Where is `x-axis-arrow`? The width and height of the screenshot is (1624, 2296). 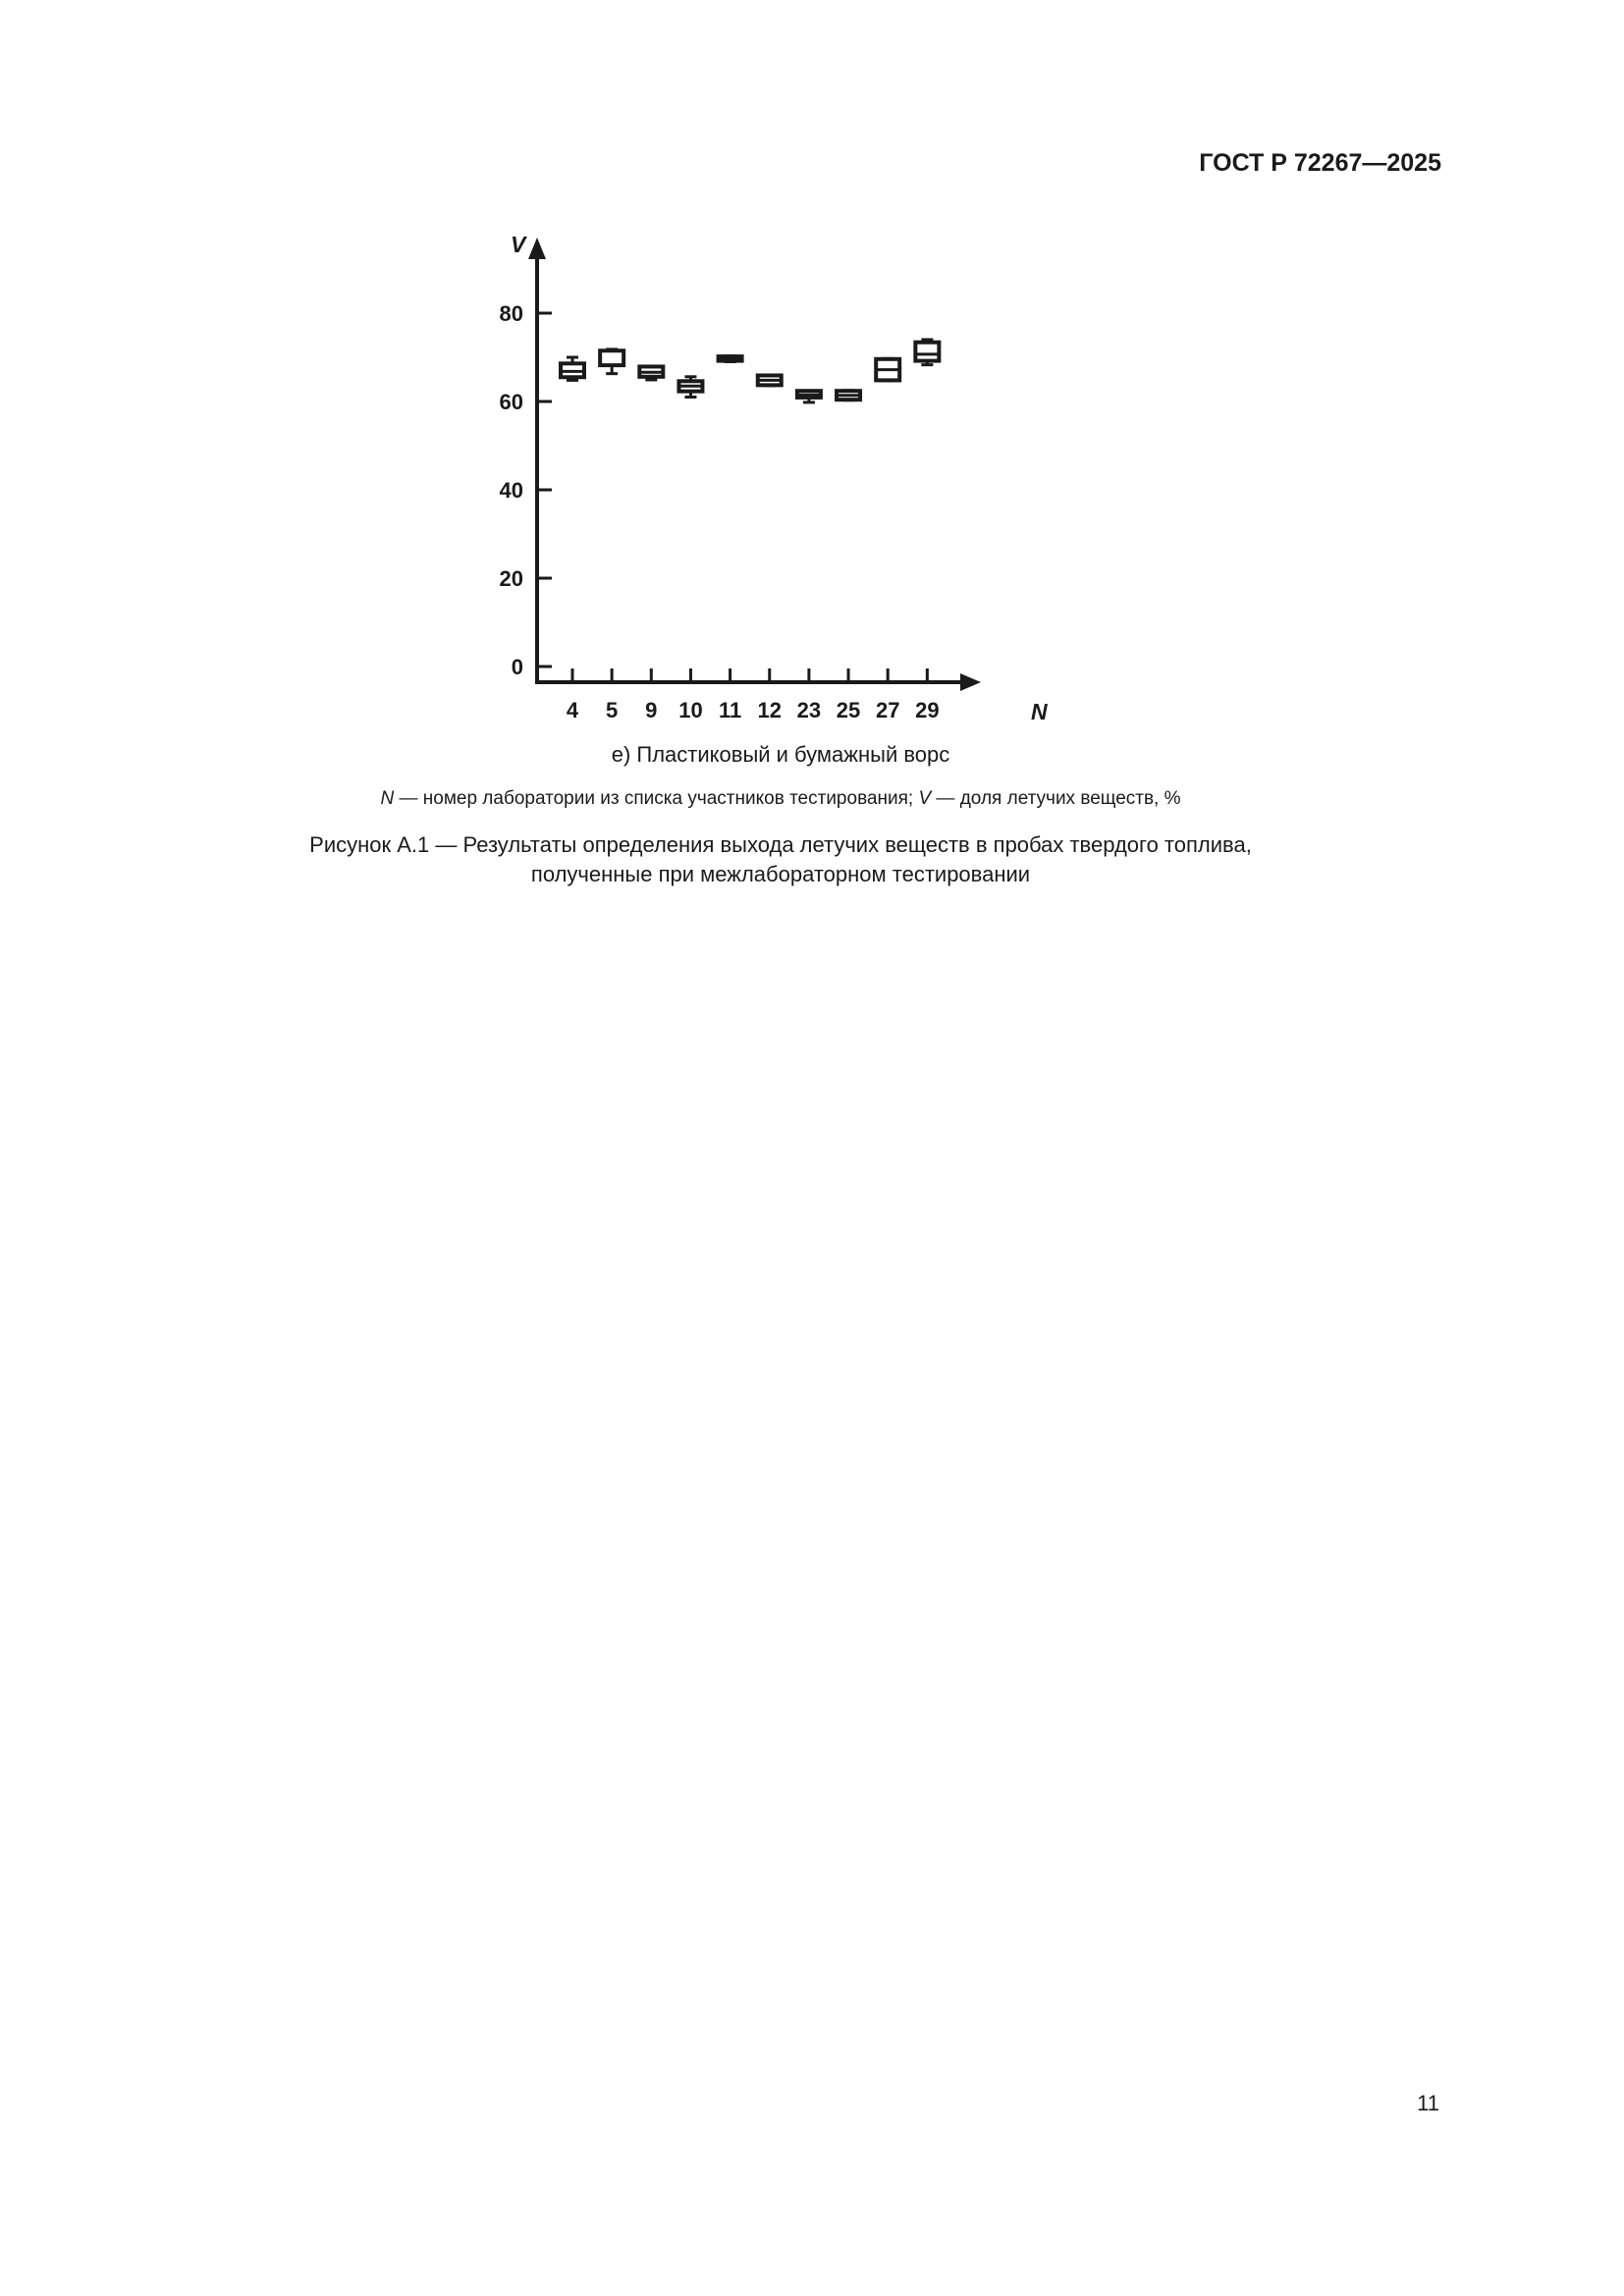 x-axis-arrow is located at coordinates (970, 682).